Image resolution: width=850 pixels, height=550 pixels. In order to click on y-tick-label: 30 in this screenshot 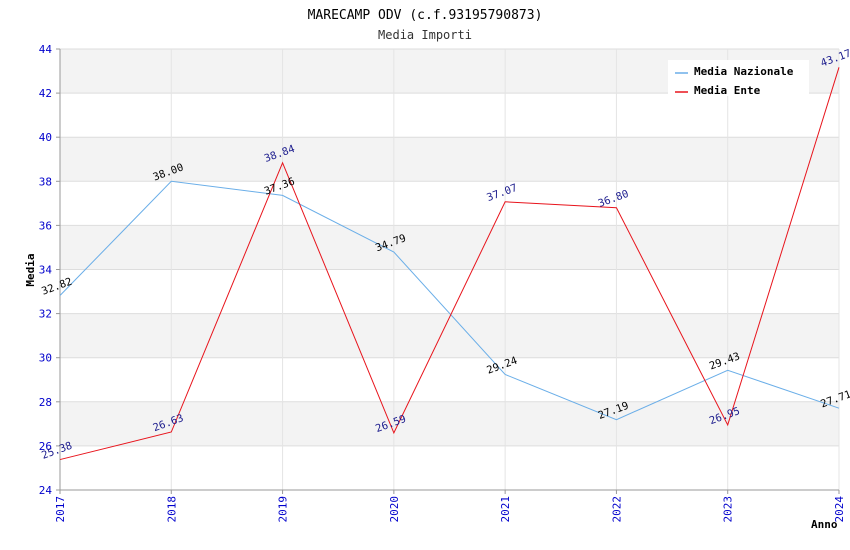, I will do `click(45, 358)`.